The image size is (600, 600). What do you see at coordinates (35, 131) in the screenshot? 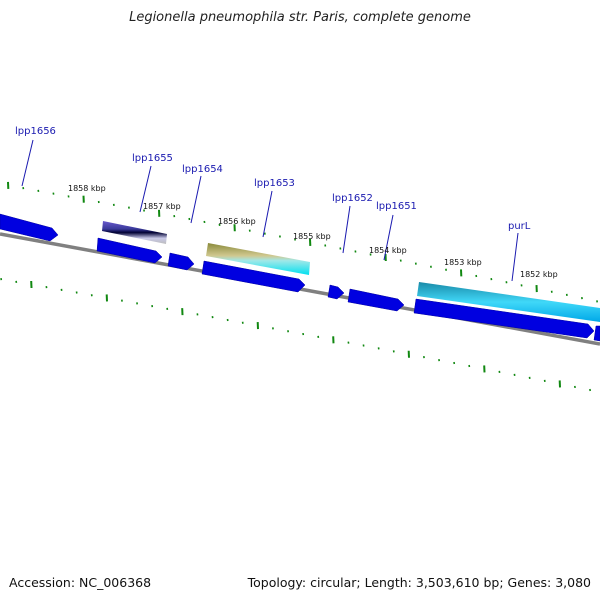
I see `gene-label-lpp1656: lpp1656` at bounding box center [35, 131].